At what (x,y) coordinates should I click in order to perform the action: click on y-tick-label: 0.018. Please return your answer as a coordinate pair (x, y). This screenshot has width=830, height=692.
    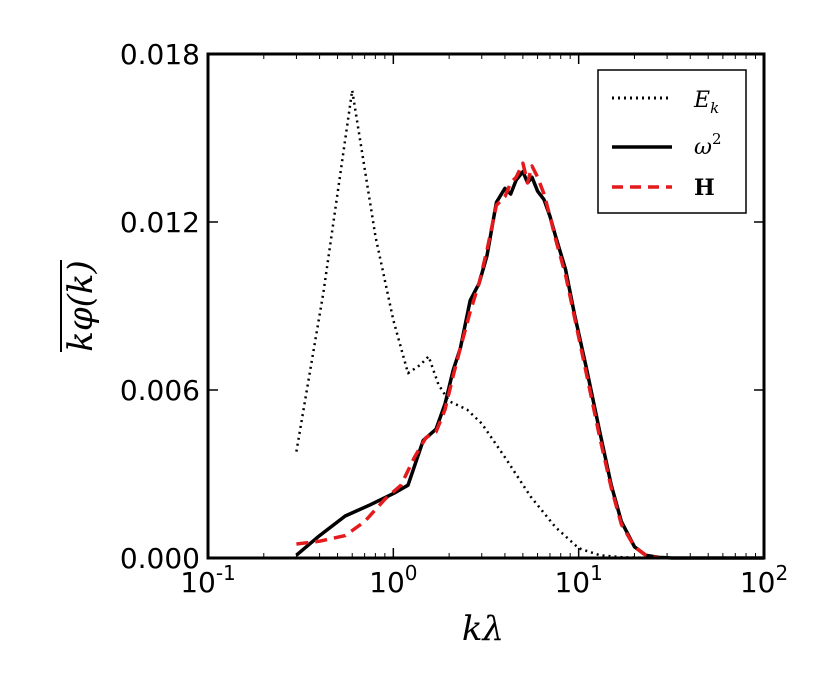
    Looking at the image, I should click on (160, 54).